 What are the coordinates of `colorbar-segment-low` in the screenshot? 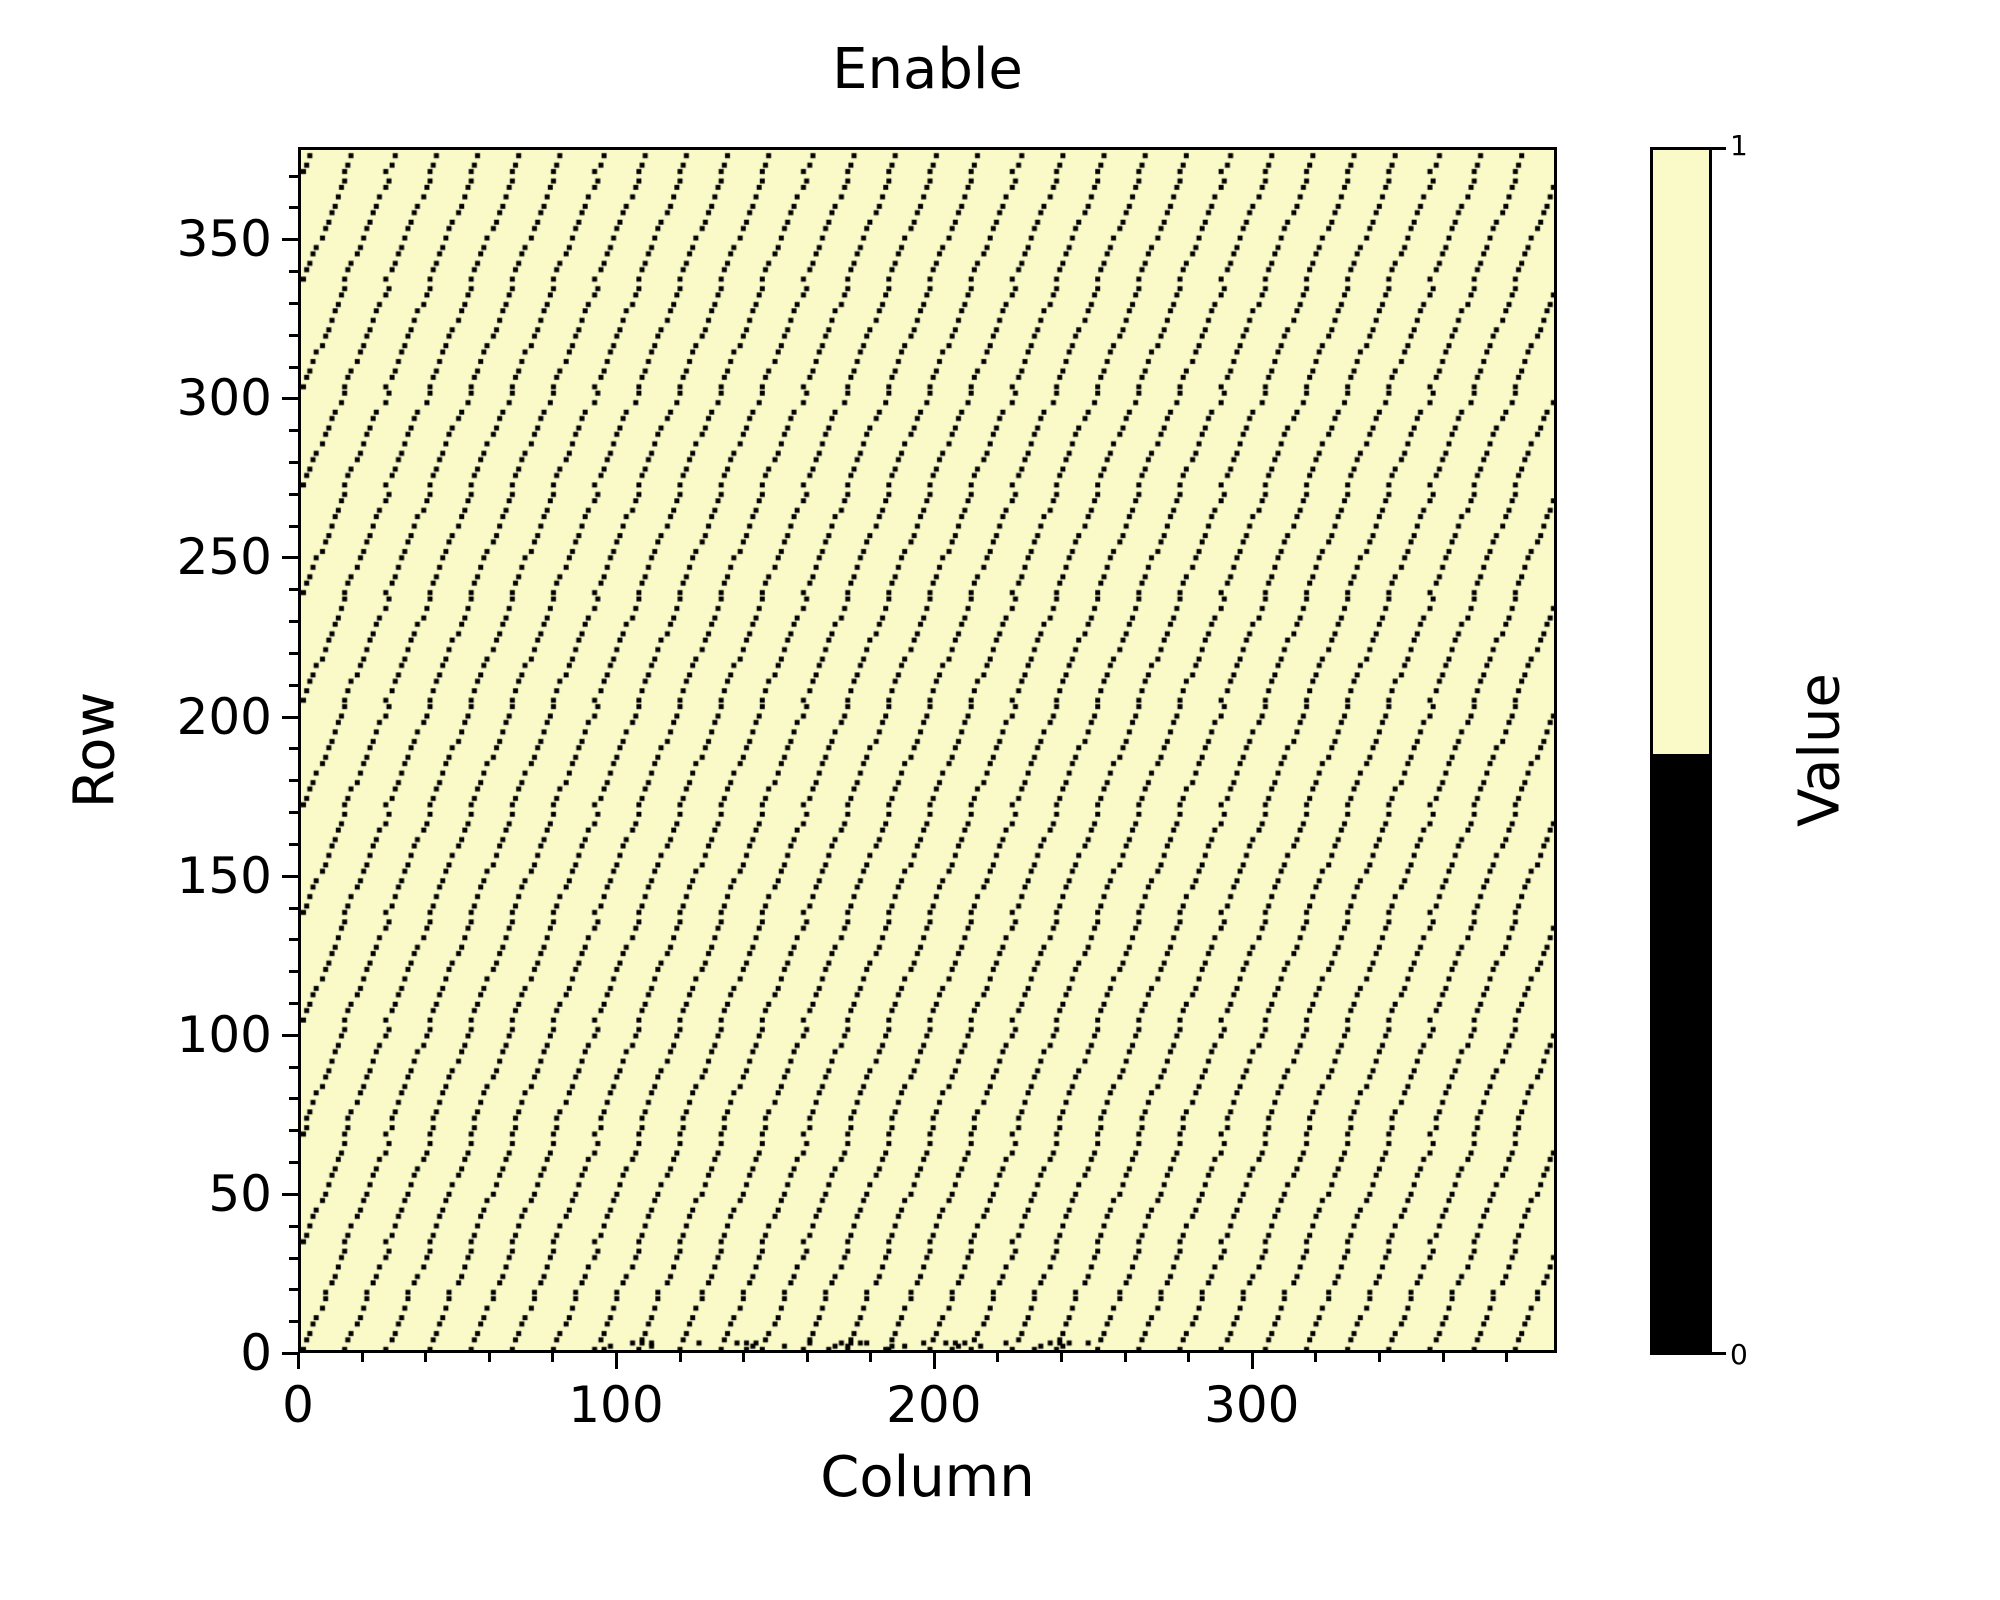 It's located at (1681, 1052).